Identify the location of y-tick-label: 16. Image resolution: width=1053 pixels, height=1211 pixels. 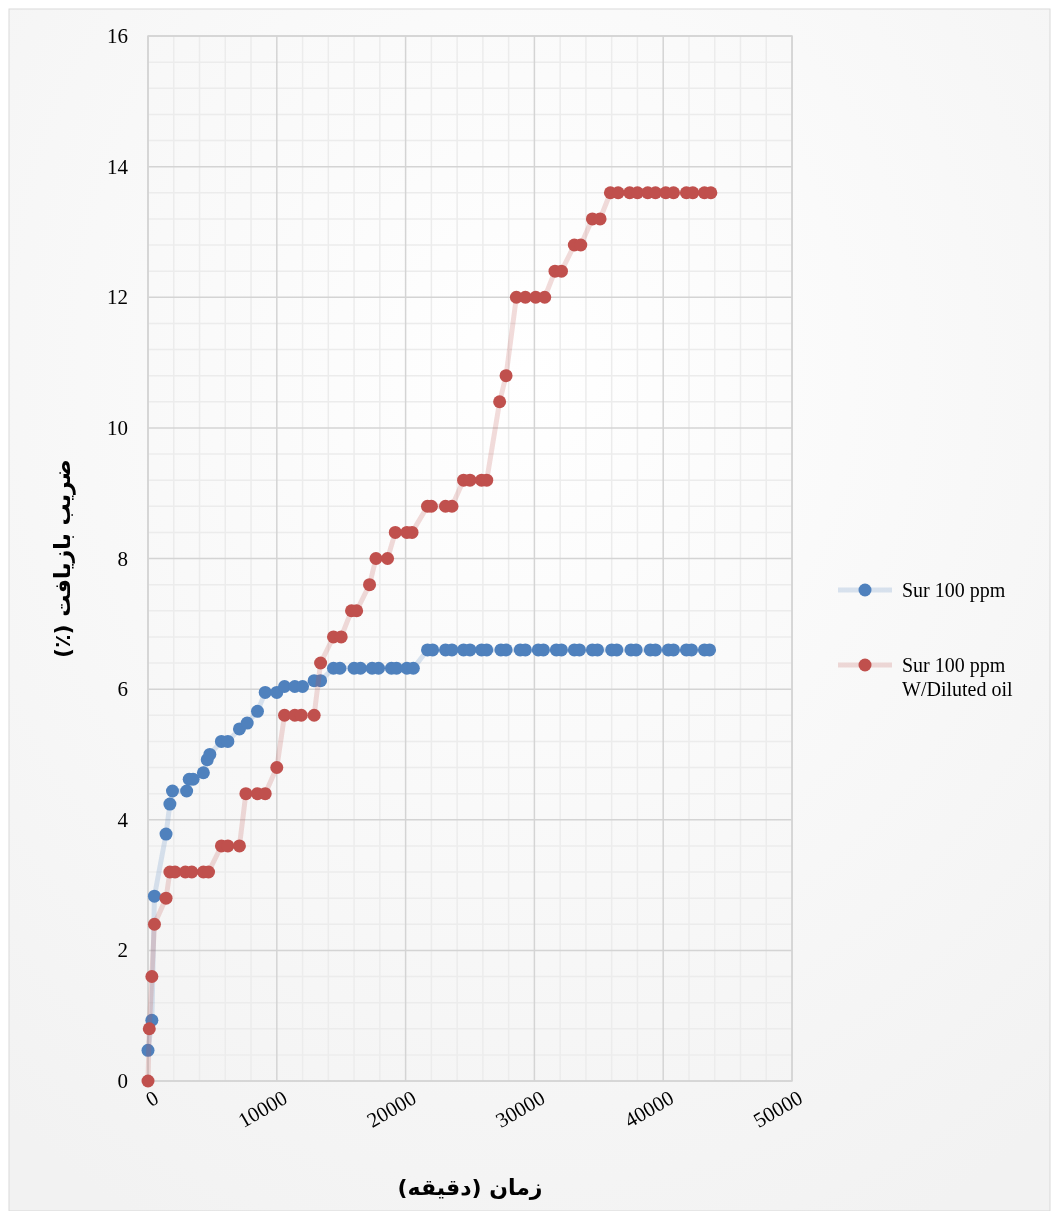
(117, 36).